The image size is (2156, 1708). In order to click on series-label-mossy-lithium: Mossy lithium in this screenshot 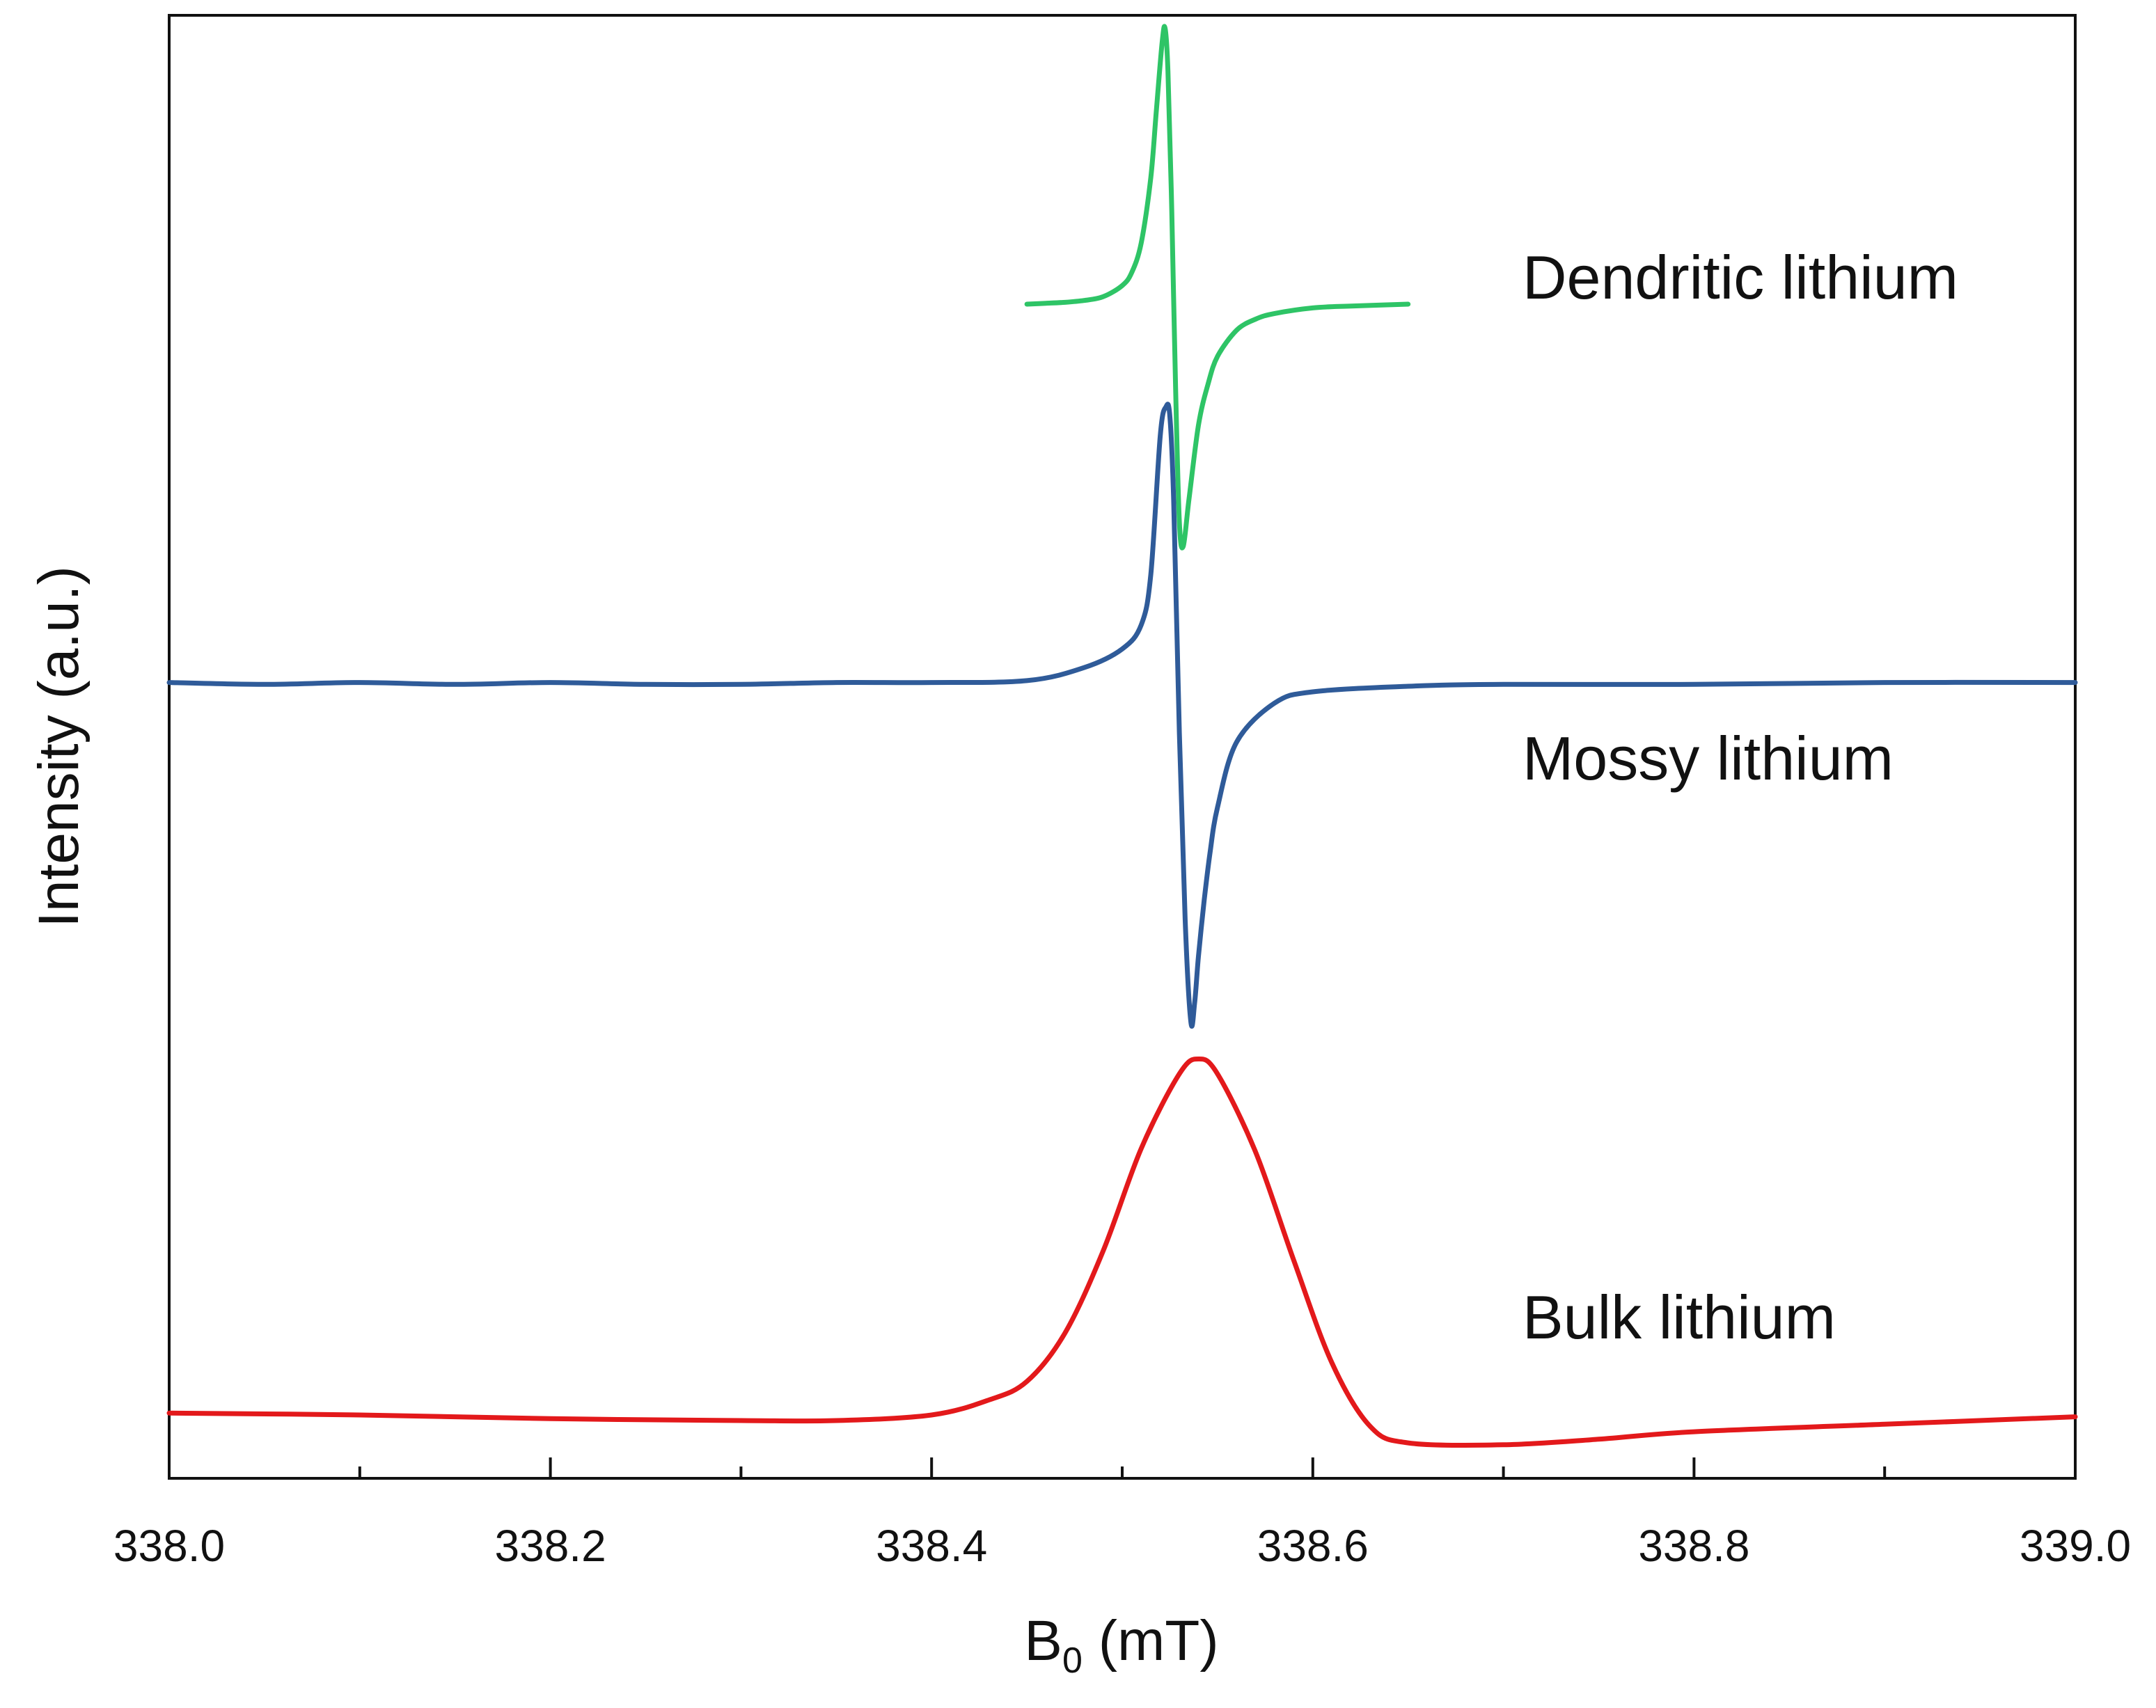, I will do `click(1708, 758)`.